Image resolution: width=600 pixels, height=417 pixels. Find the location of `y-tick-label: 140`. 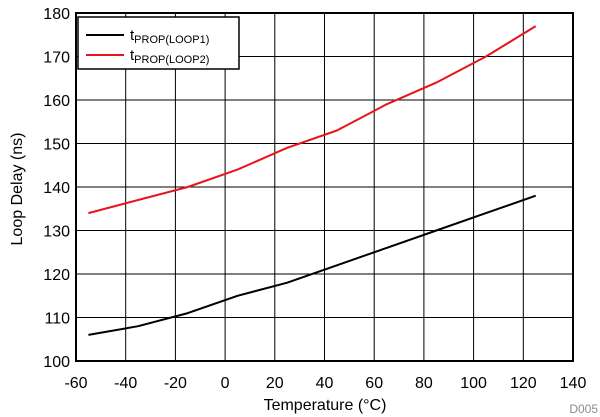

y-tick-label: 140 is located at coordinates (56, 188).